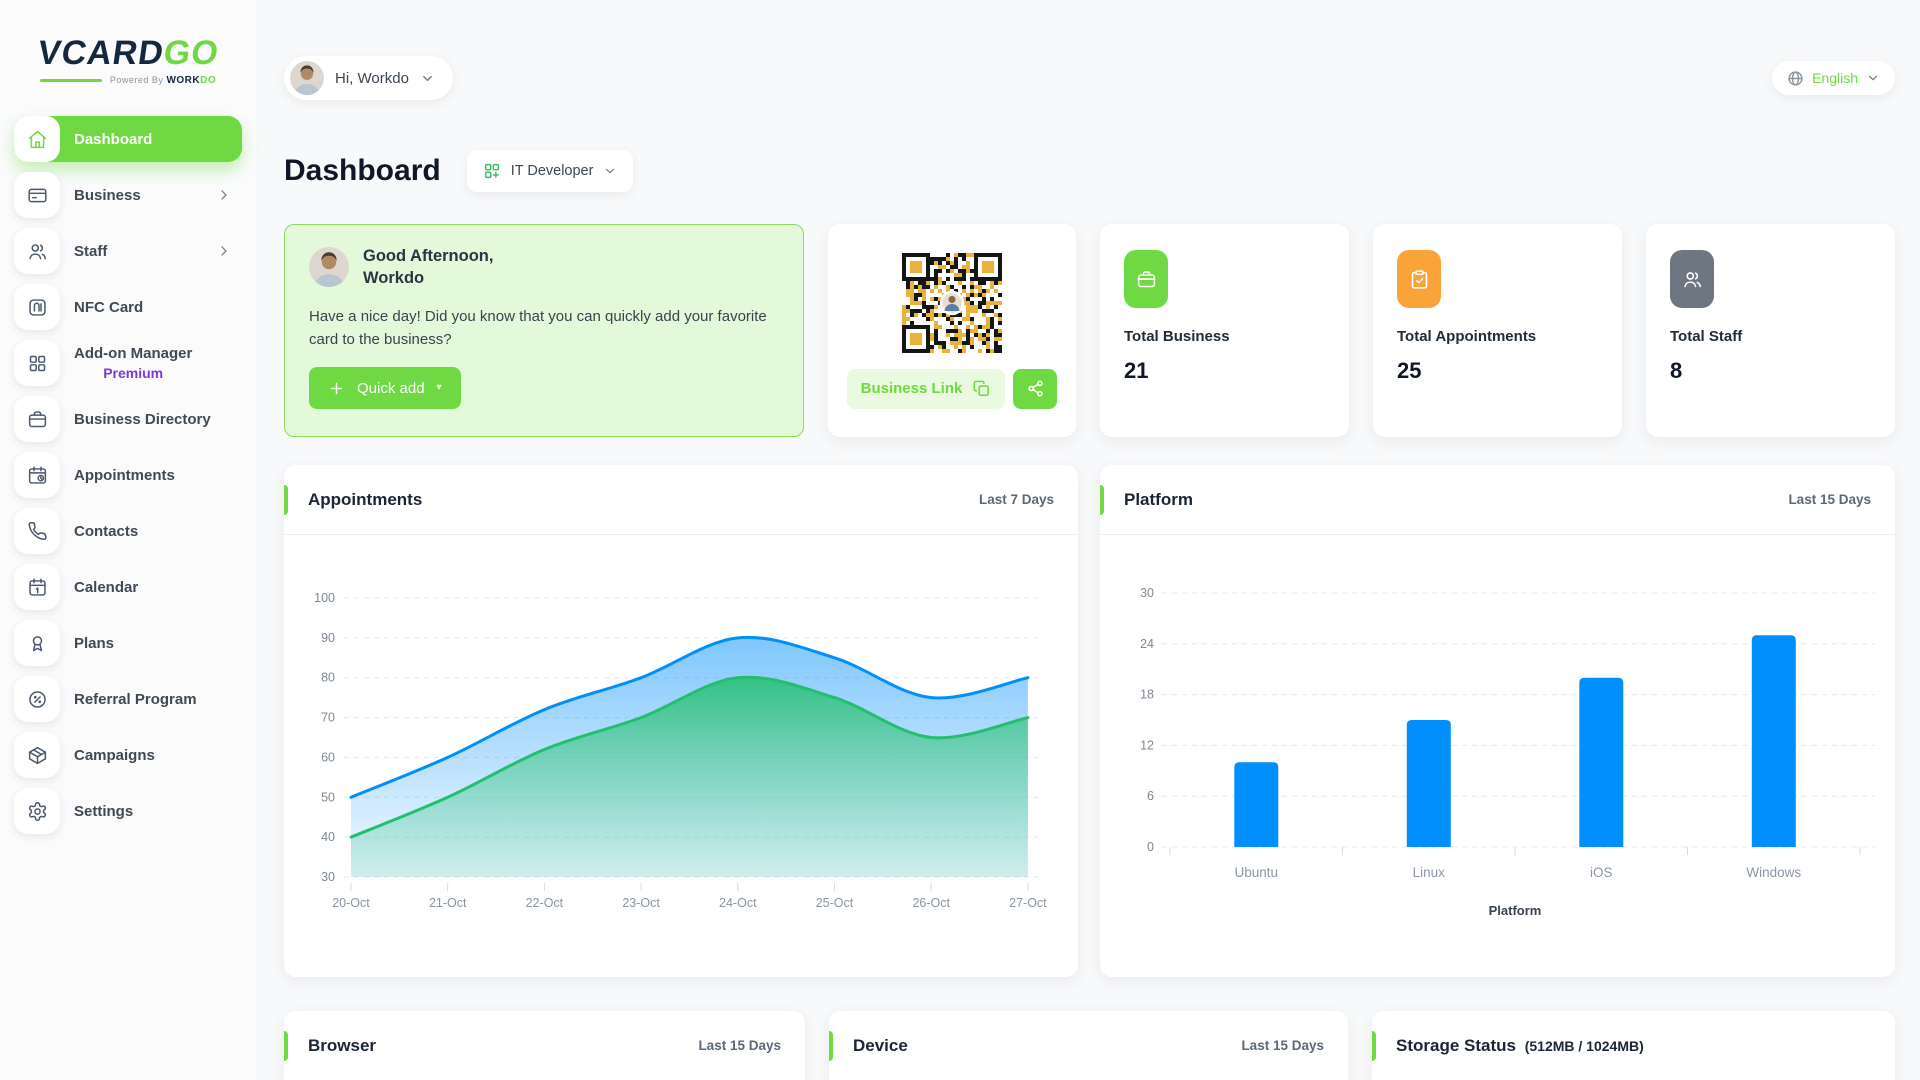 This screenshot has width=1920, height=1080. I want to click on business-selector: IT Developer, so click(550, 171).